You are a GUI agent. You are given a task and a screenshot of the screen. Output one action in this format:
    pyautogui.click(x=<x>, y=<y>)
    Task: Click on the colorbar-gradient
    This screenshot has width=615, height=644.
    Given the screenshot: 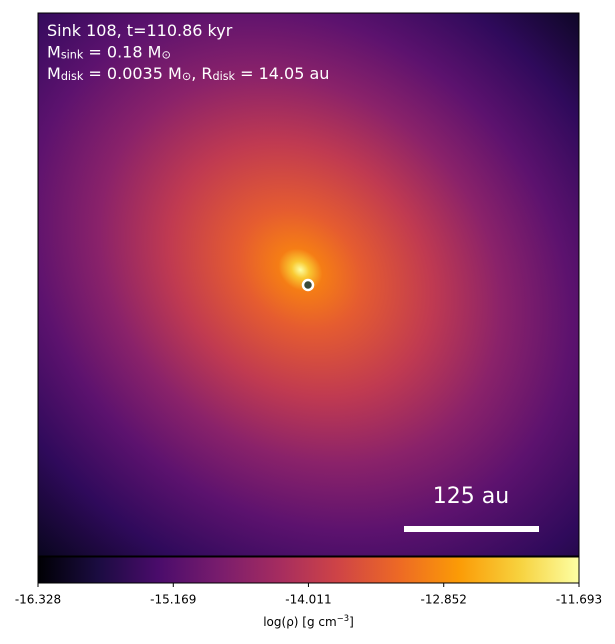 What is the action you would take?
    pyautogui.click(x=308, y=570)
    